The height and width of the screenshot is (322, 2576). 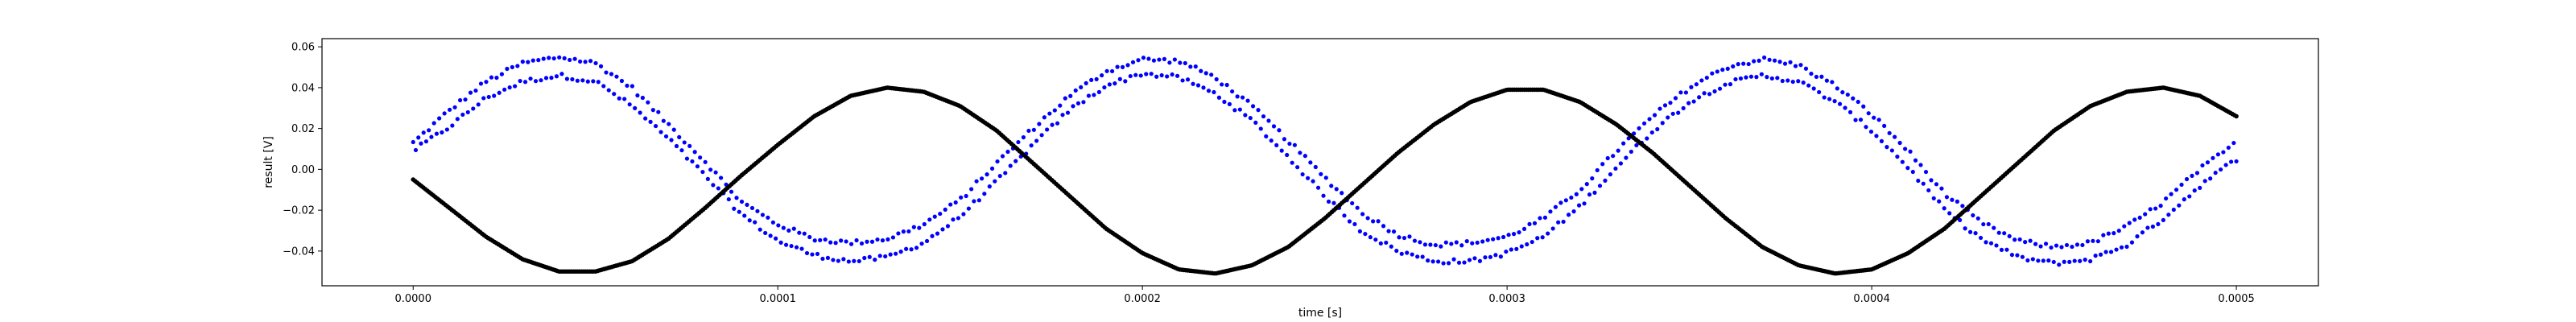 What do you see at coordinates (299, 252) in the screenshot?
I see `y-tick-label: −0.04` at bounding box center [299, 252].